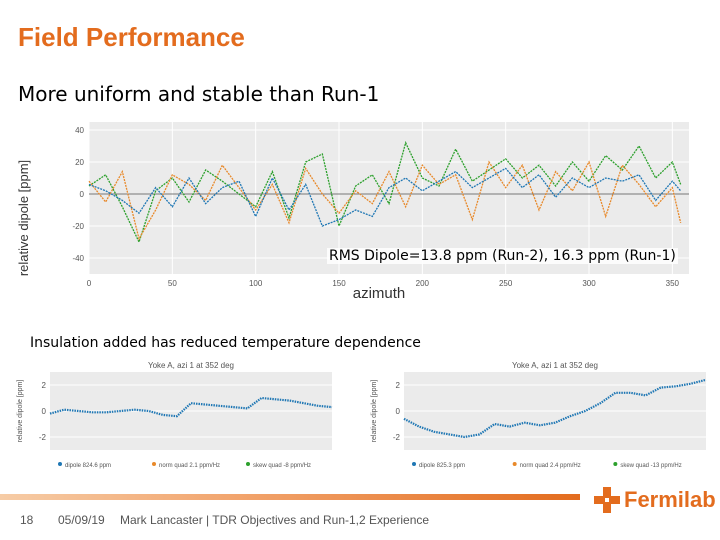  I want to click on small-chart-legend-label: dipole 824.6 ppm, so click(88, 466).